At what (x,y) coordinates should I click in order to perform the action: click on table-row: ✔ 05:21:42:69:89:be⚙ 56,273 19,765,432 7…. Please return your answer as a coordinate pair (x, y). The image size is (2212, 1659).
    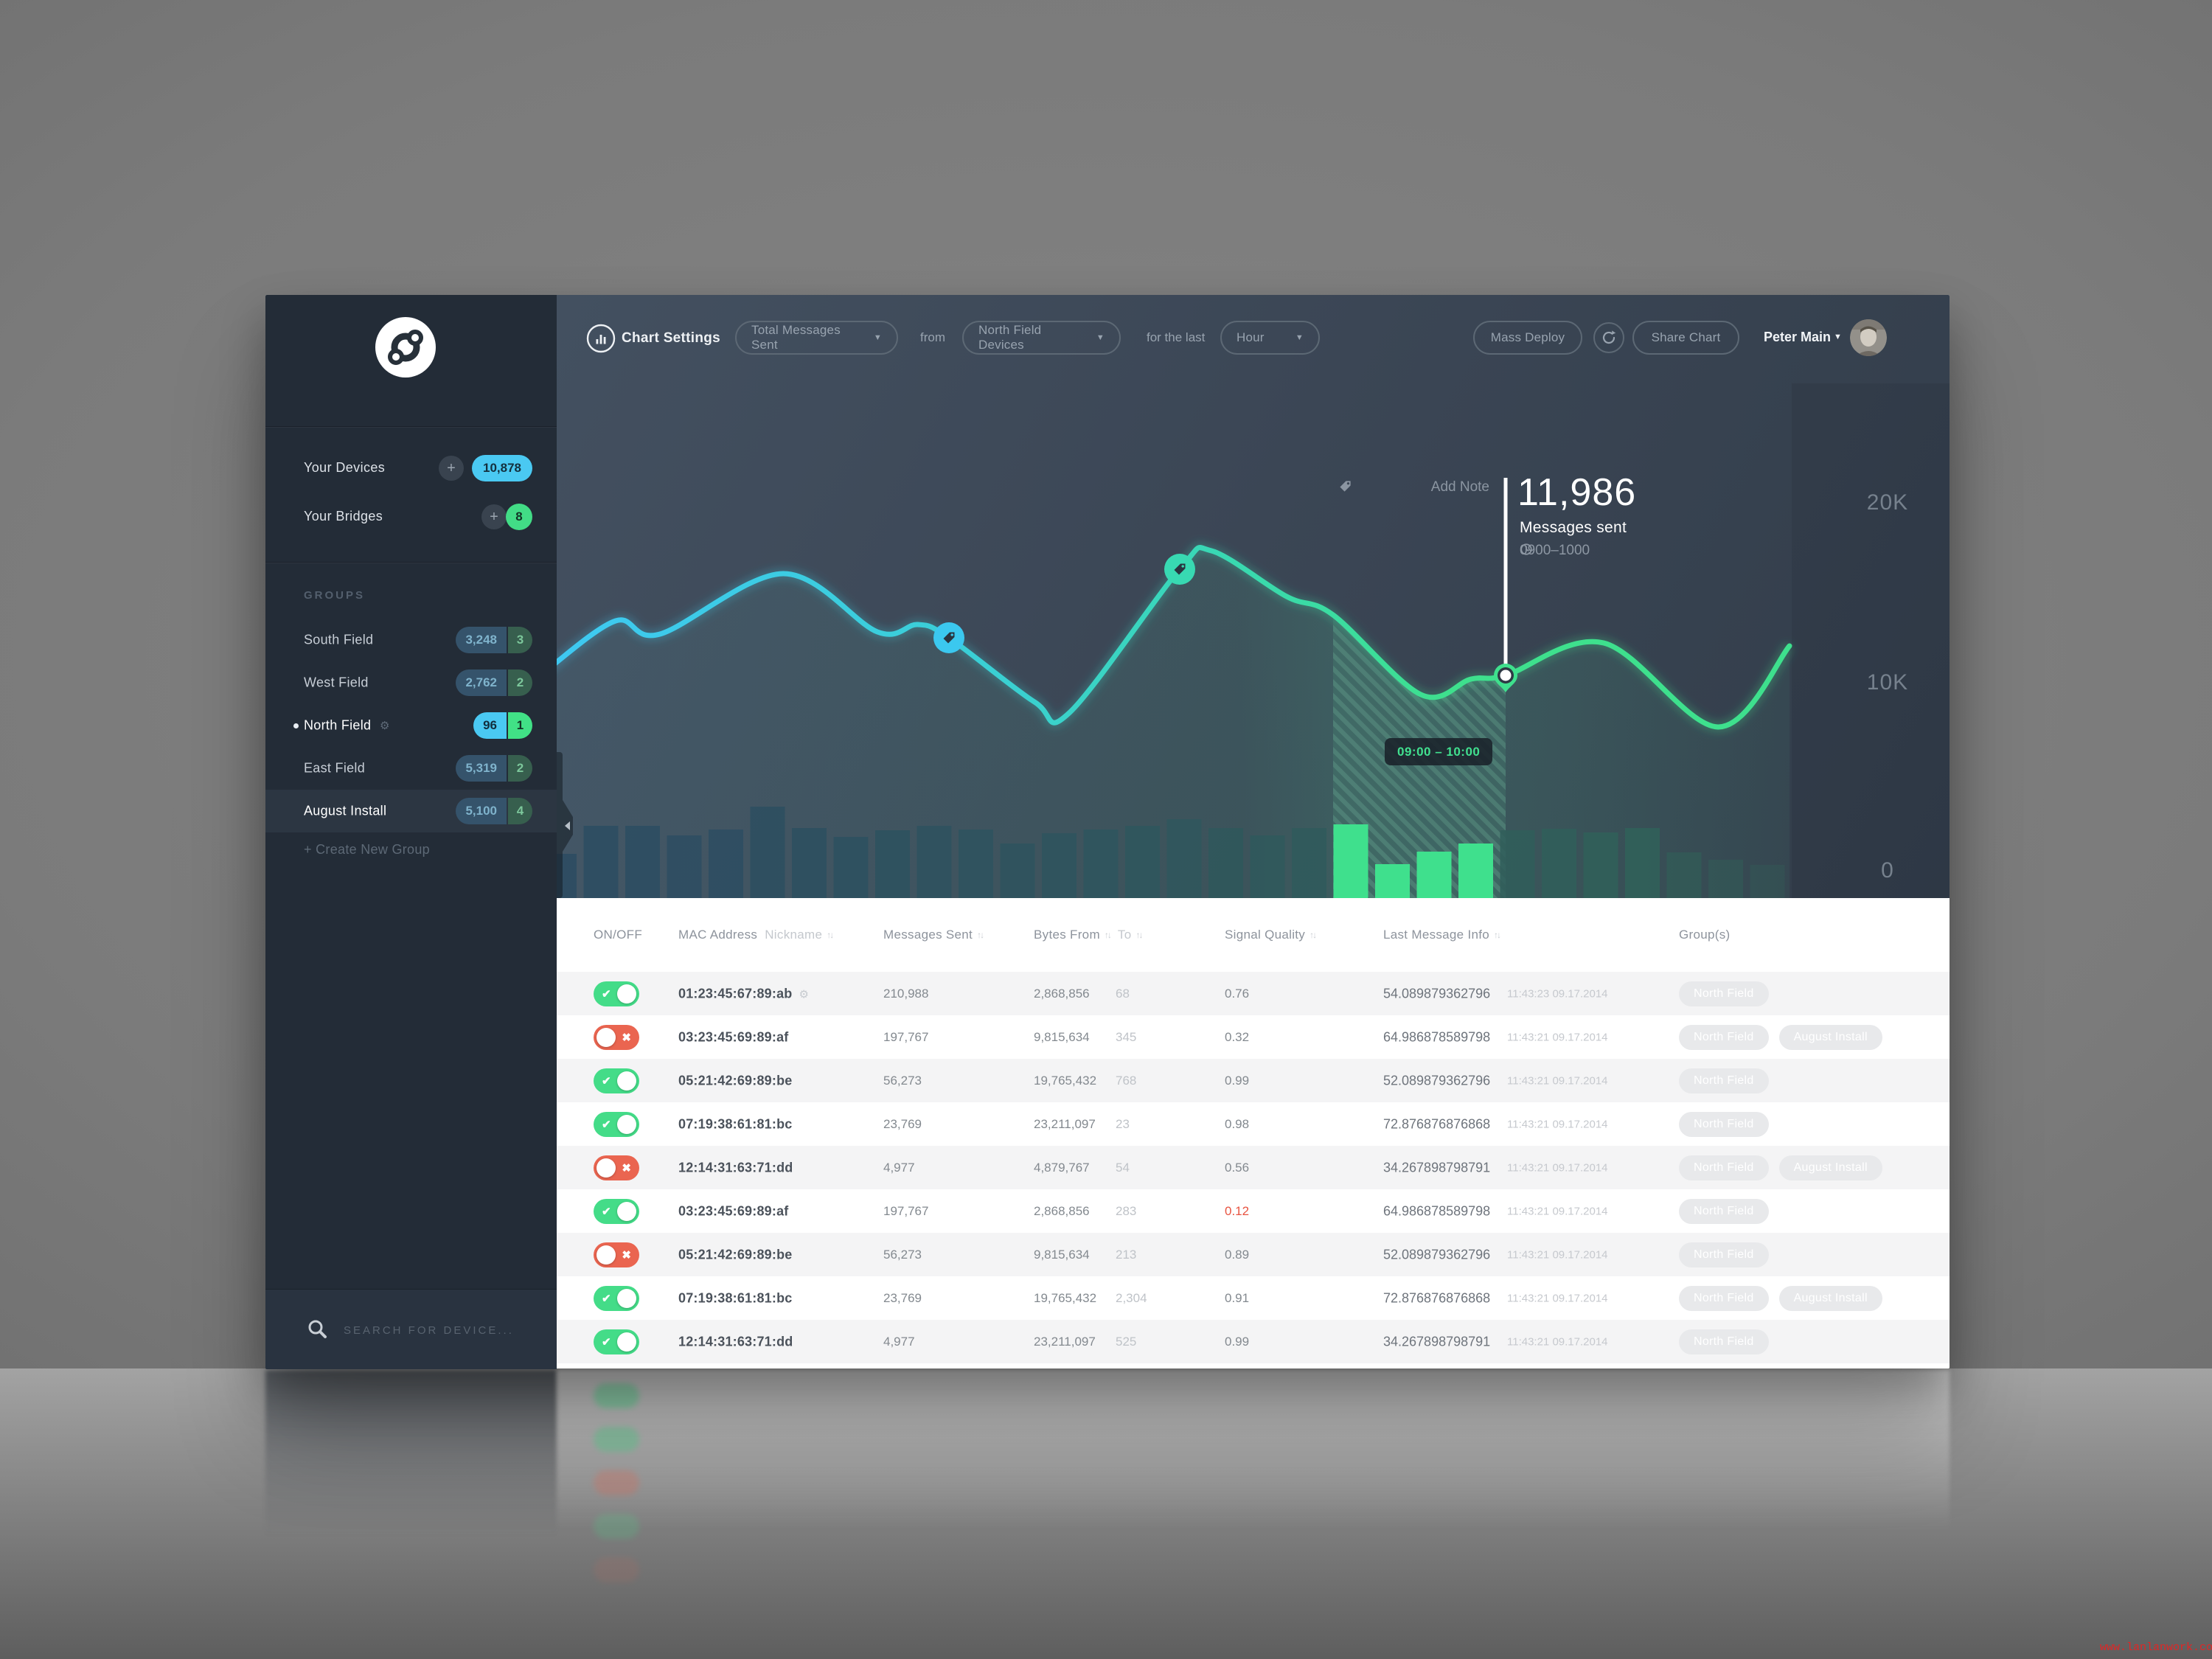
    Looking at the image, I should click on (1253, 1080).